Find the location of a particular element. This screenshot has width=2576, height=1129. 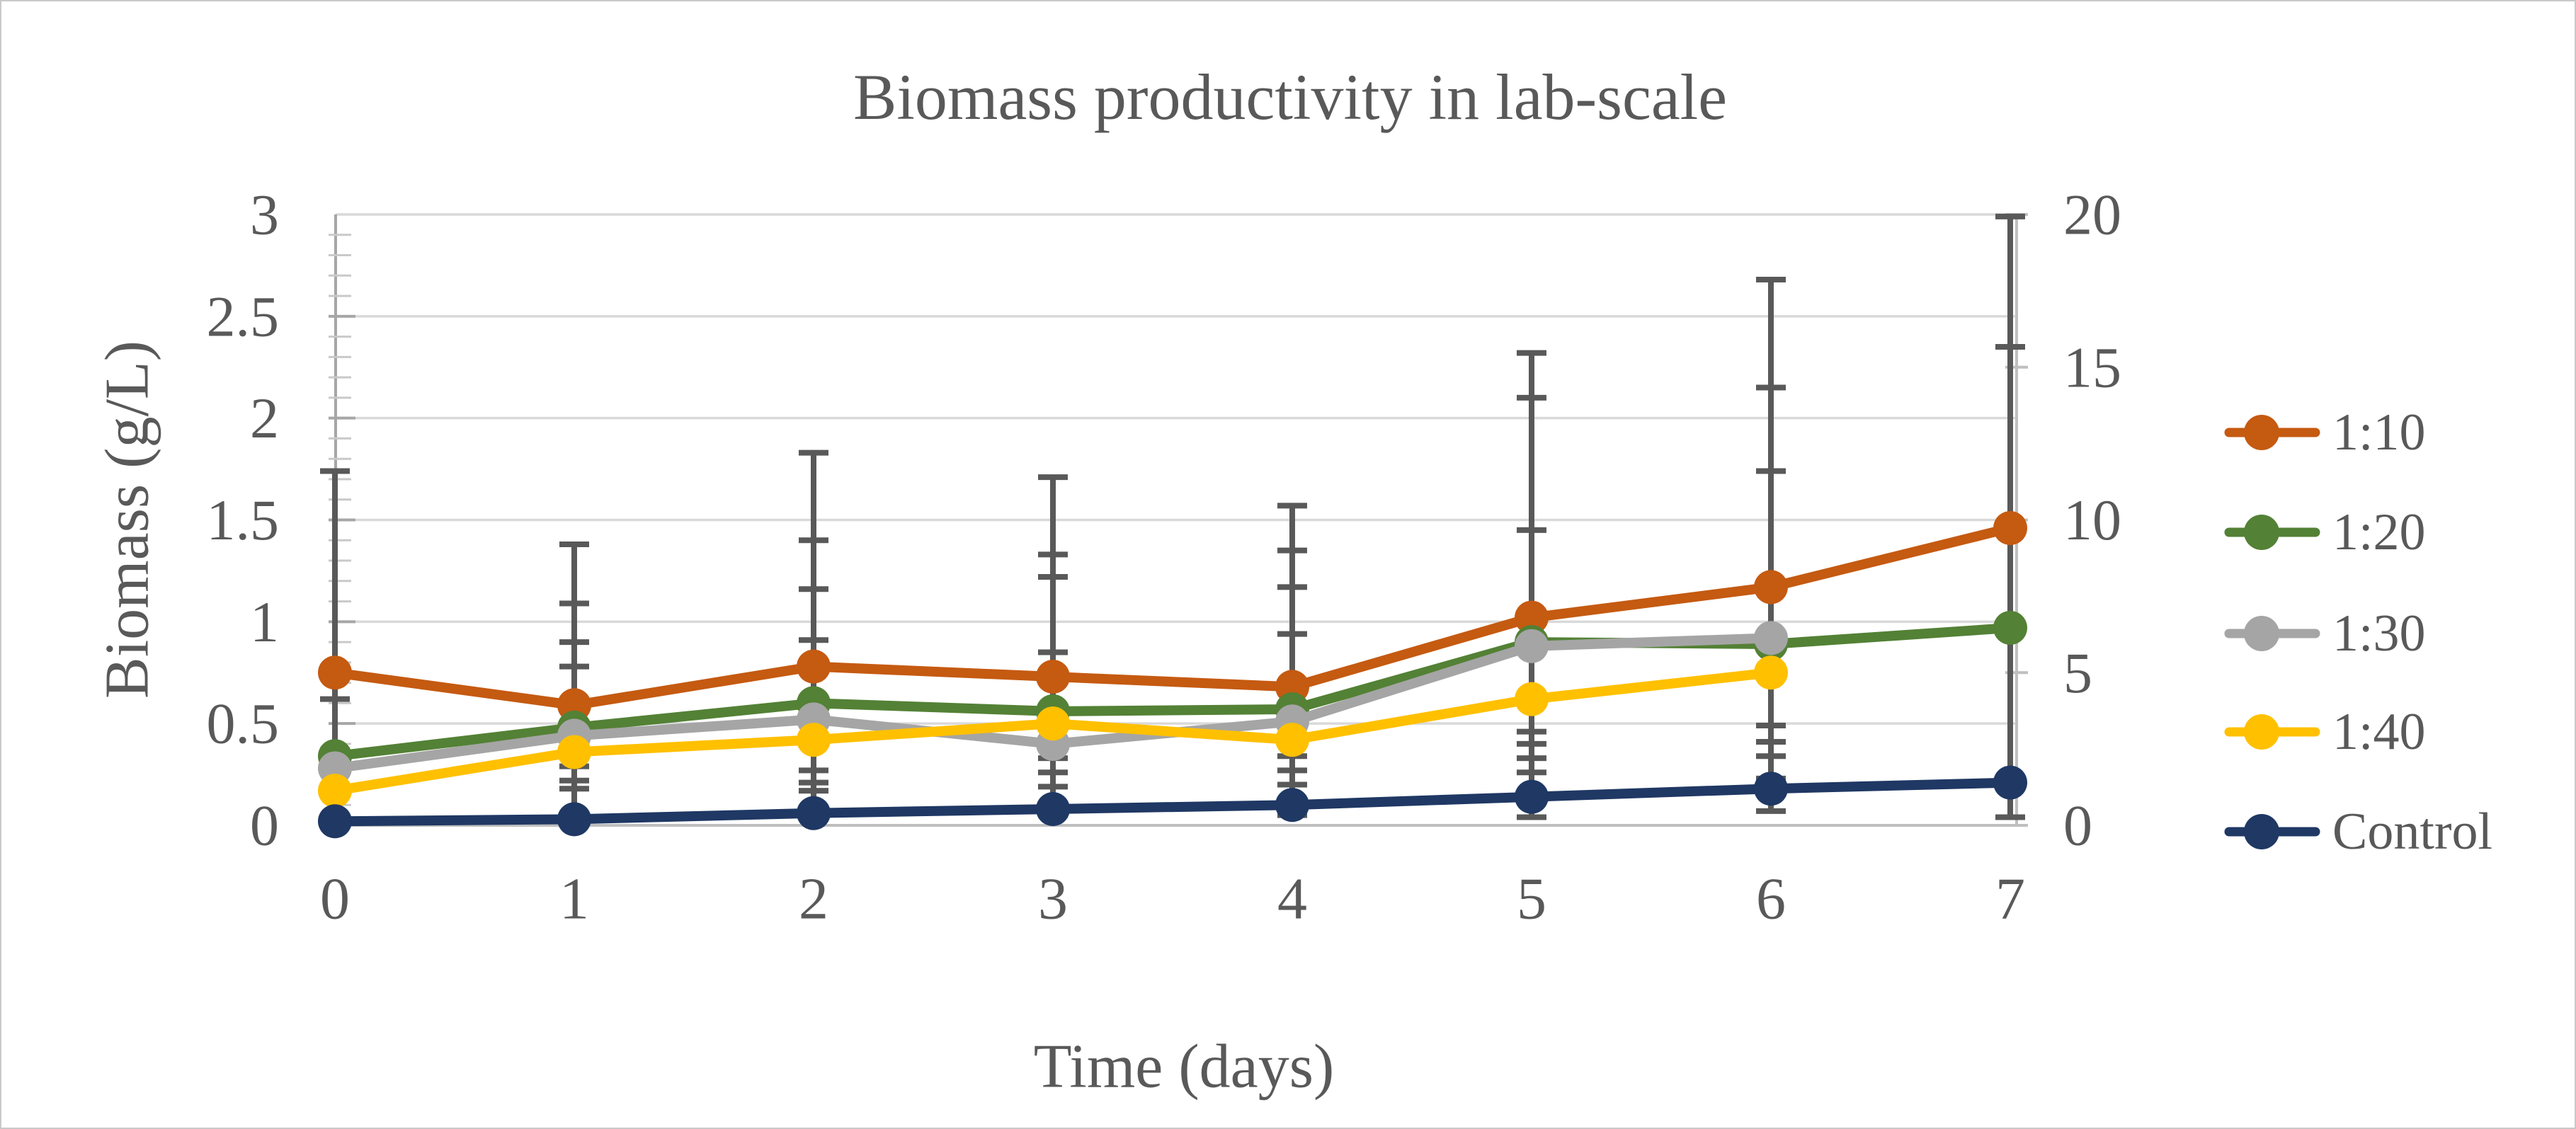

y-right-tick-label: 15 is located at coordinates (2092, 367).